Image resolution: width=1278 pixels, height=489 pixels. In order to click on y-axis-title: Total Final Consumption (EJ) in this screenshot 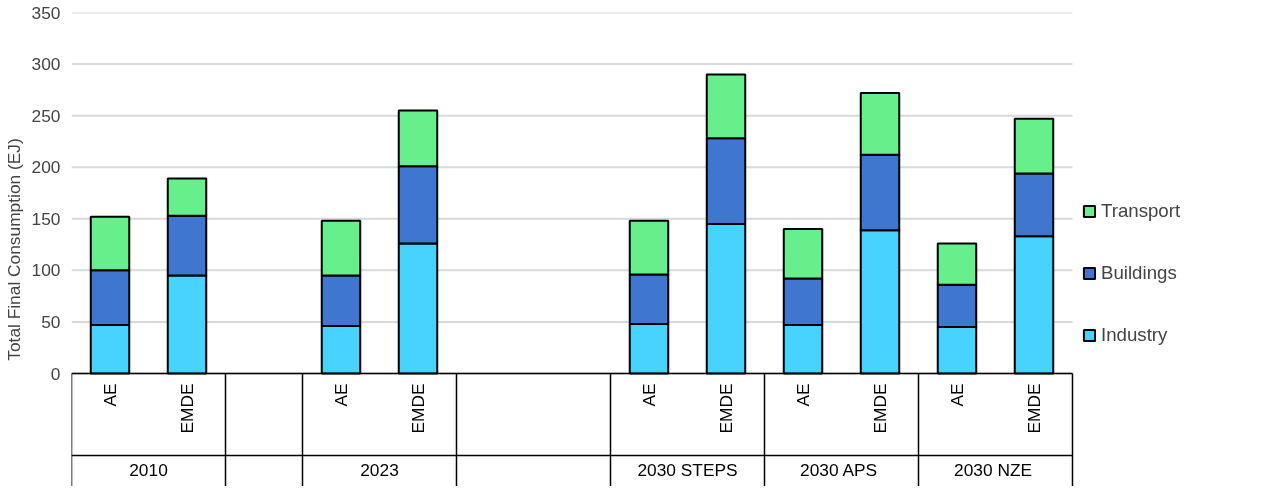, I will do `click(13, 249)`.